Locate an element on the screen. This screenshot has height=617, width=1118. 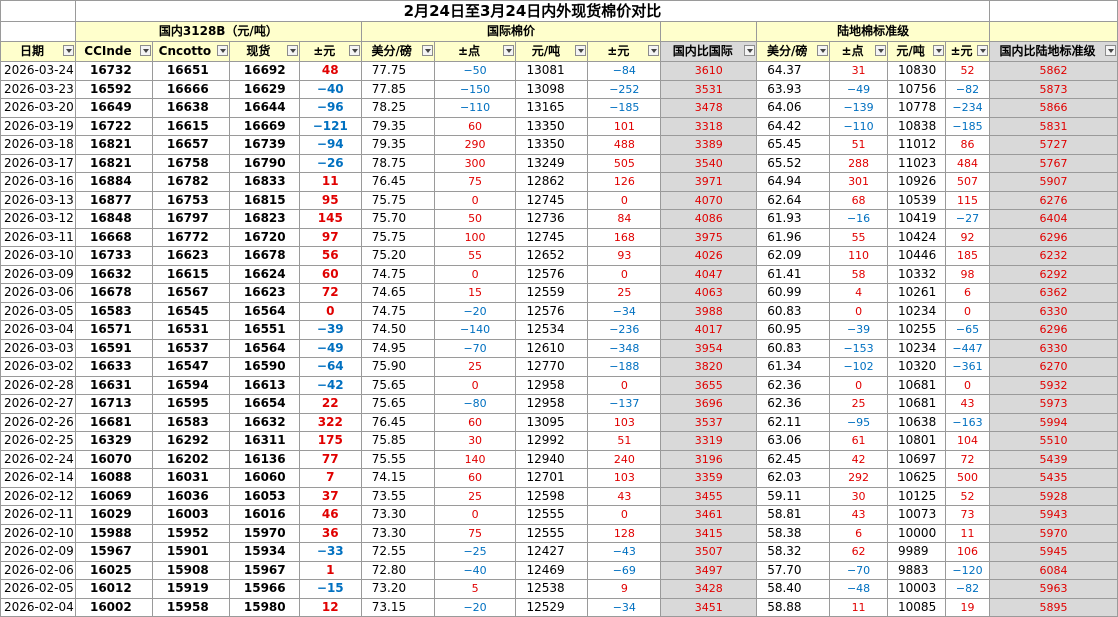
ratio-upland-cell: 6232 is located at coordinates (1053, 256).